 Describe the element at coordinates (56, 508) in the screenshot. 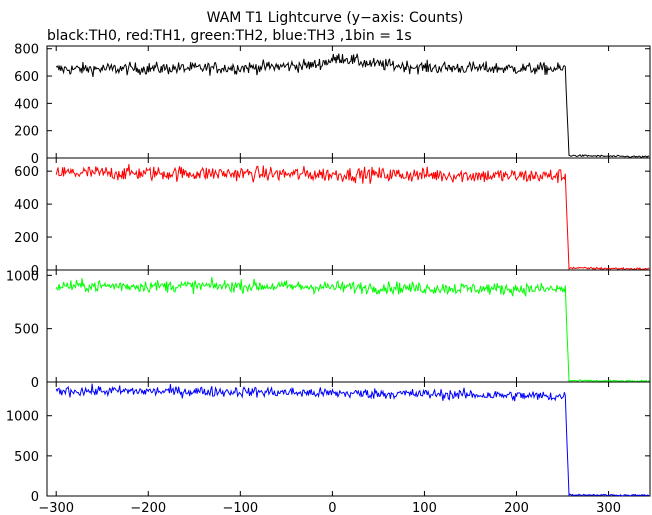

I see `x-tick-label: −300` at that location.